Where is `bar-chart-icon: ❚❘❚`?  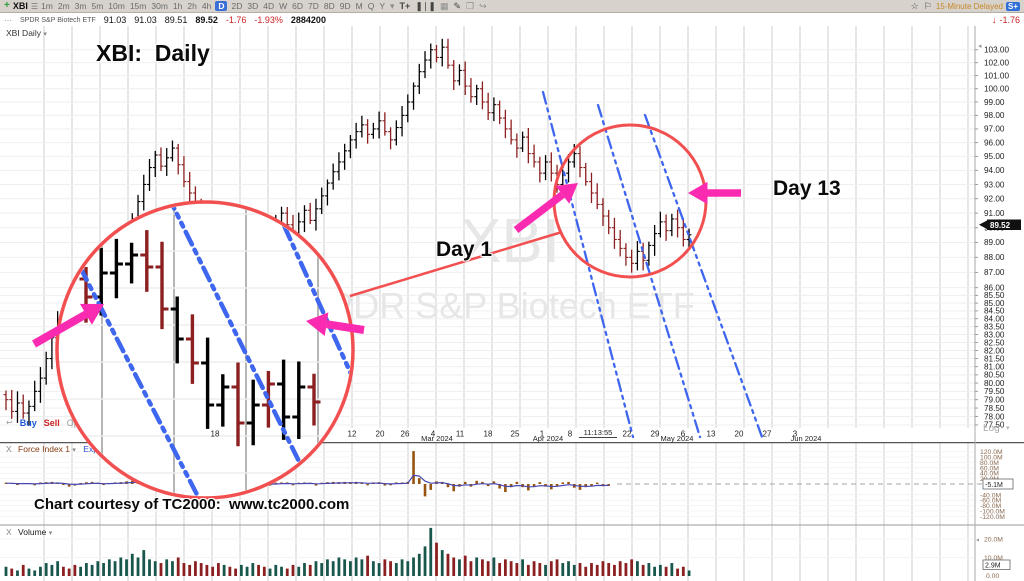 bar-chart-icon: ❚❘❚ is located at coordinates (425, 5).